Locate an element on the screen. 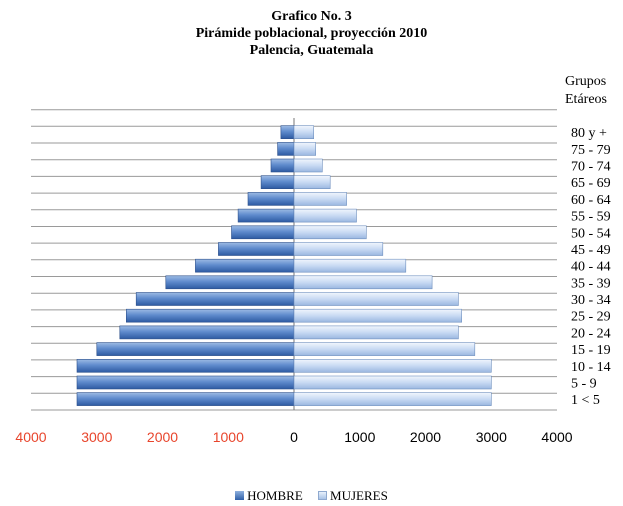 The height and width of the screenshot is (506, 623). legend-item-mujeres: MUJERES is located at coordinates (353, 496).